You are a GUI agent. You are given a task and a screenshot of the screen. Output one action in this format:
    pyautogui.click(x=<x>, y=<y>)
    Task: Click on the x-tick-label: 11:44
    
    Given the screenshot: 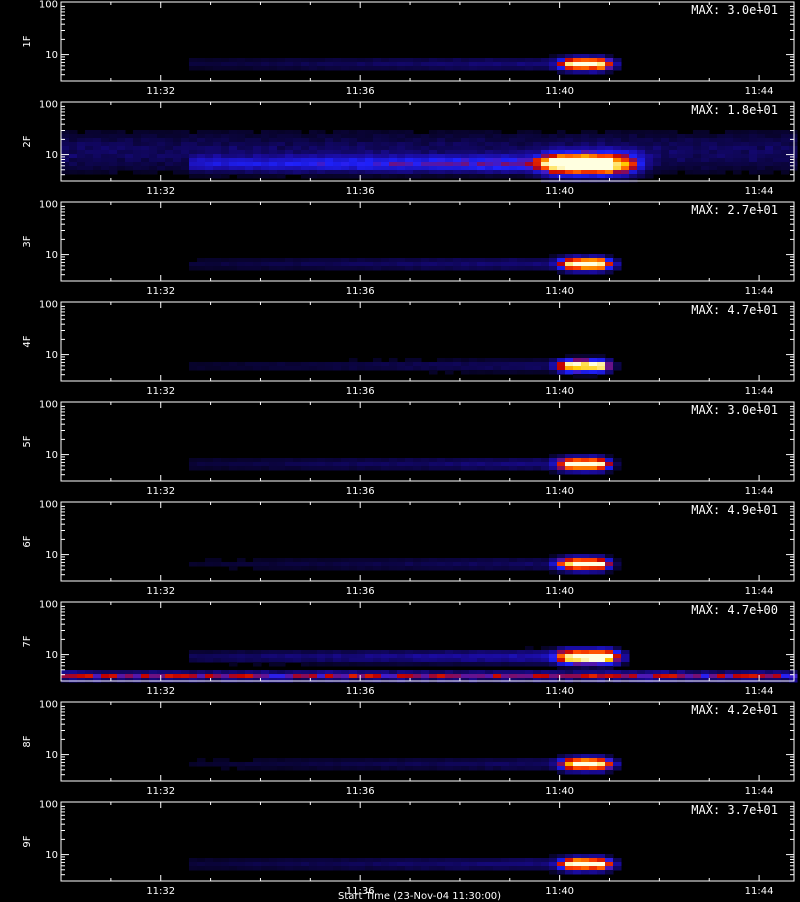 What is the action you would take?
    pyautogui.click(x=759, y=291)
    